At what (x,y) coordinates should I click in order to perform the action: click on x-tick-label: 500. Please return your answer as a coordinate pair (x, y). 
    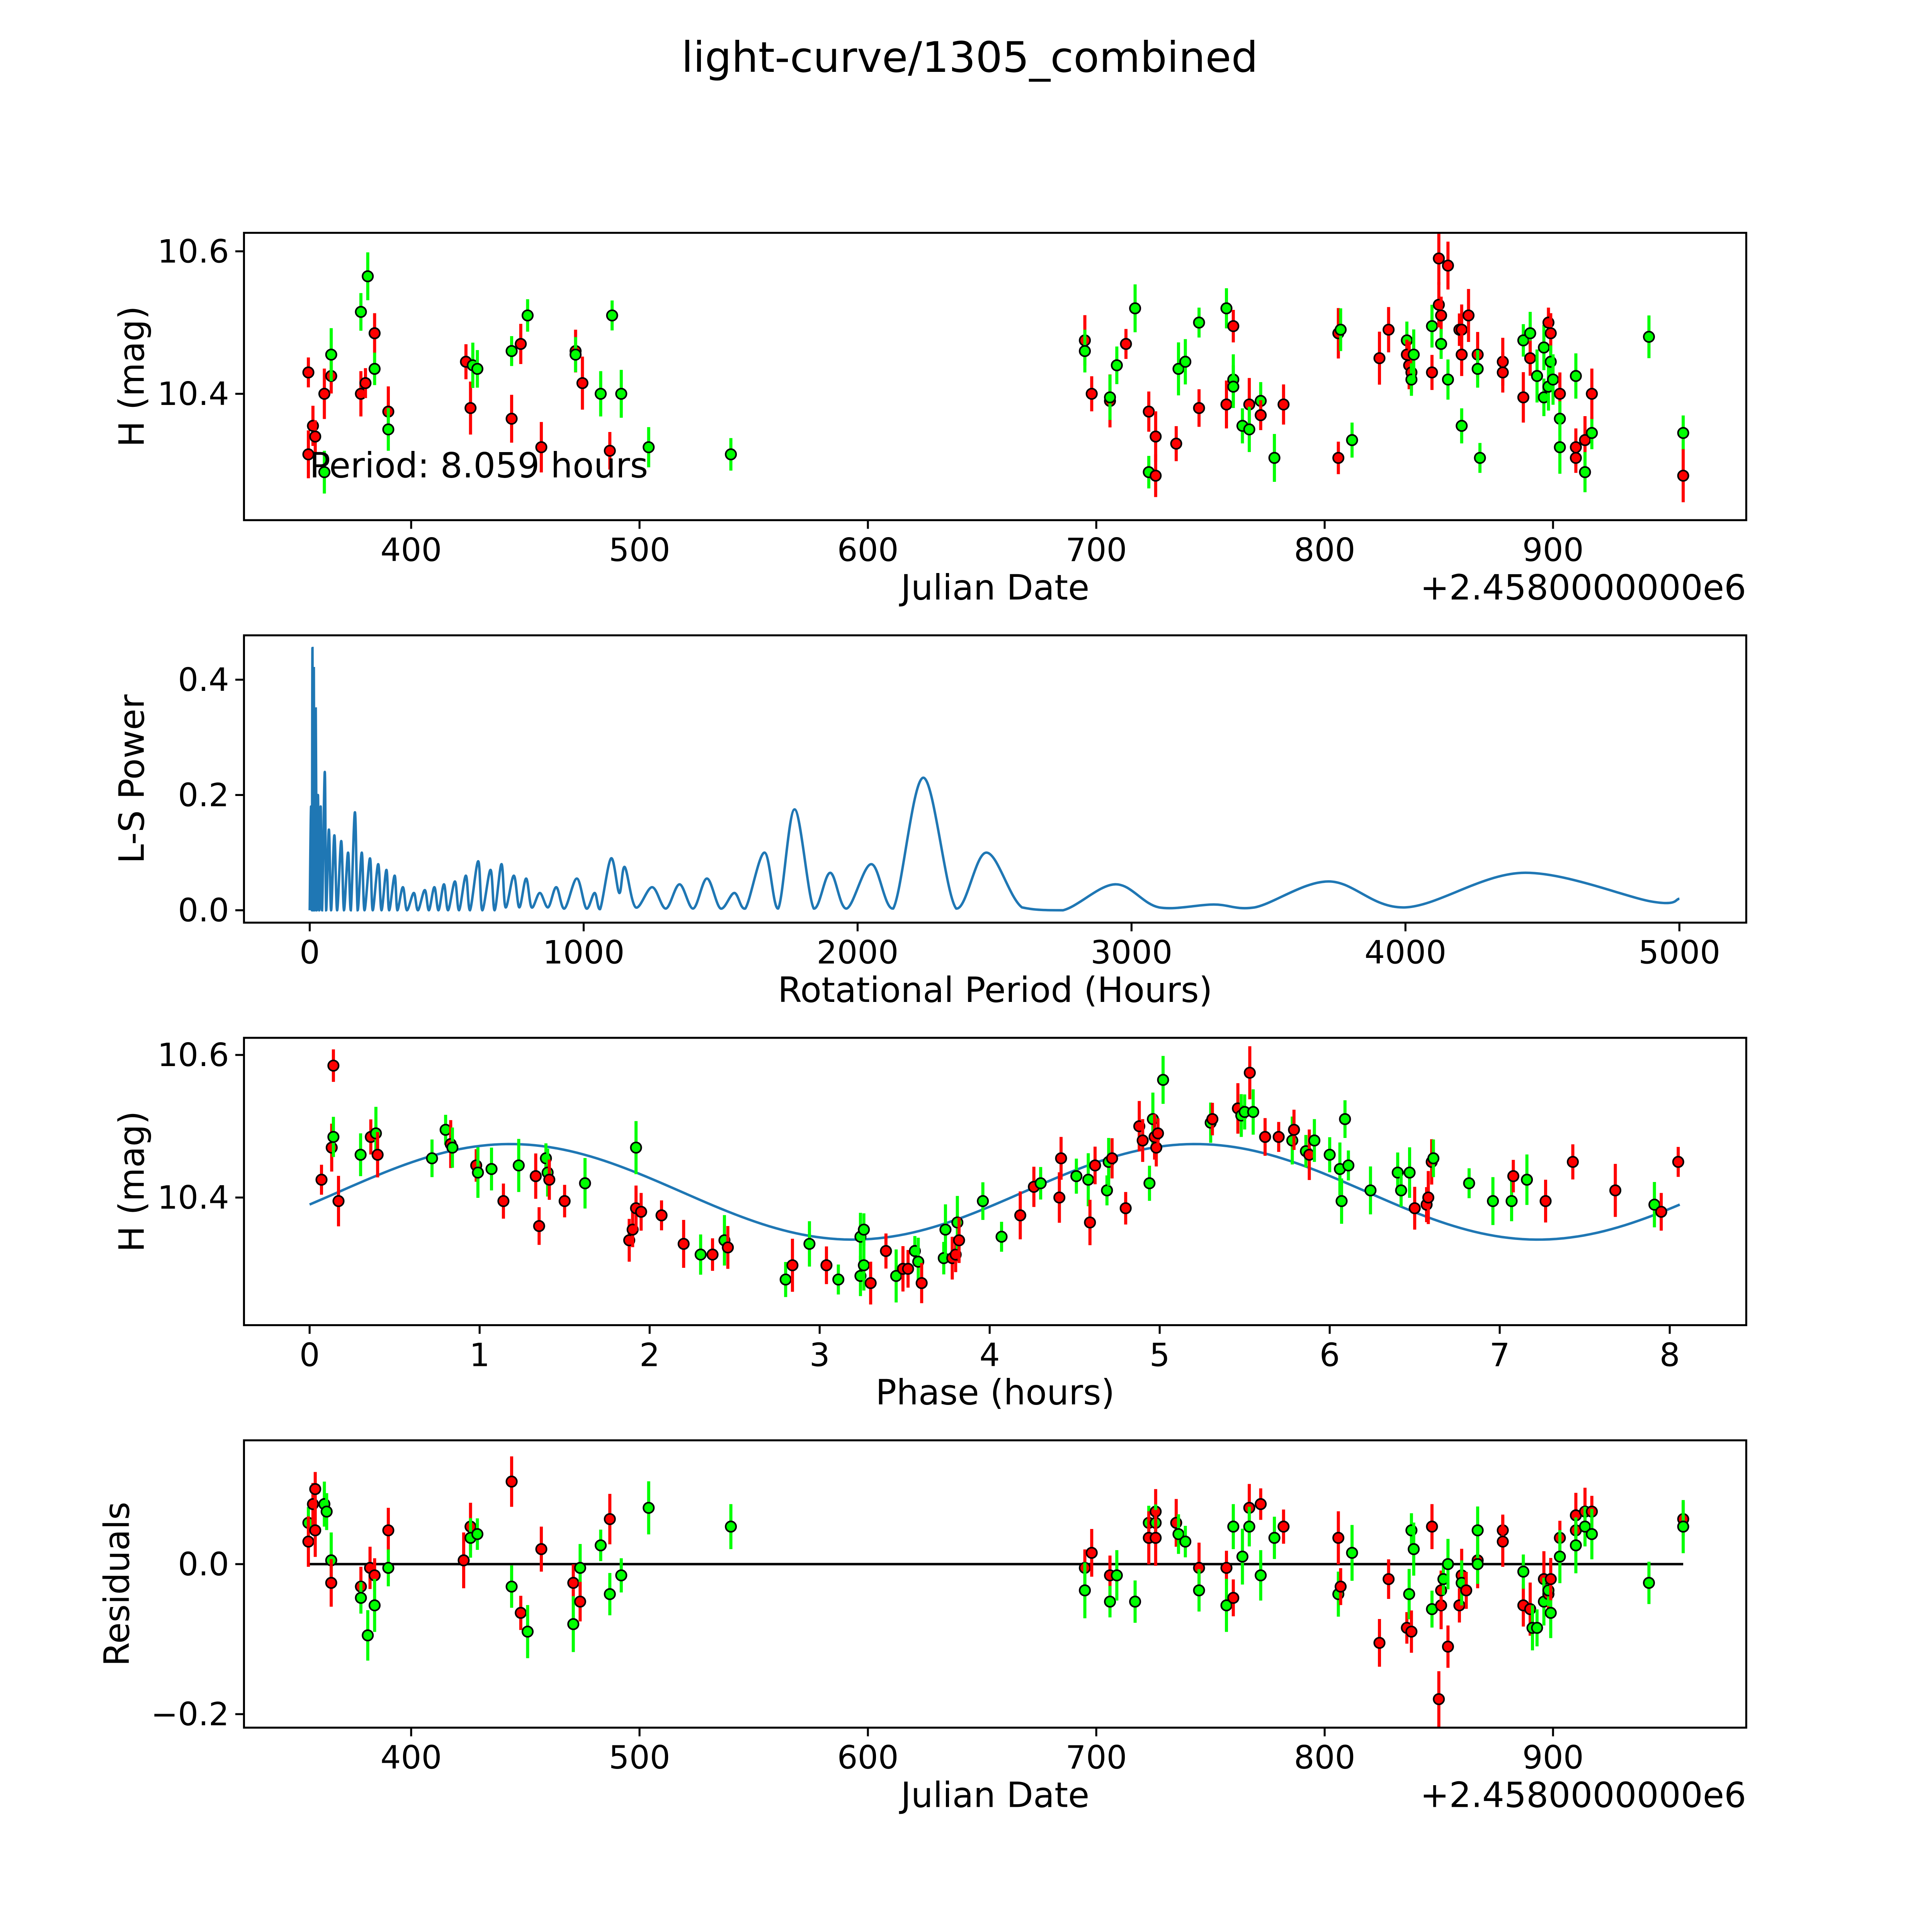
    Looking at the image, I should click on (639, 550).